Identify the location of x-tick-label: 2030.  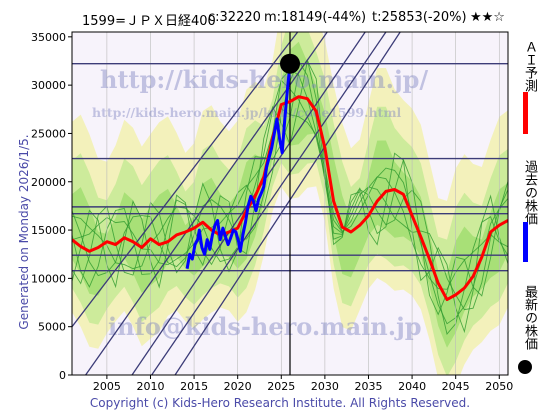
(325, 386).